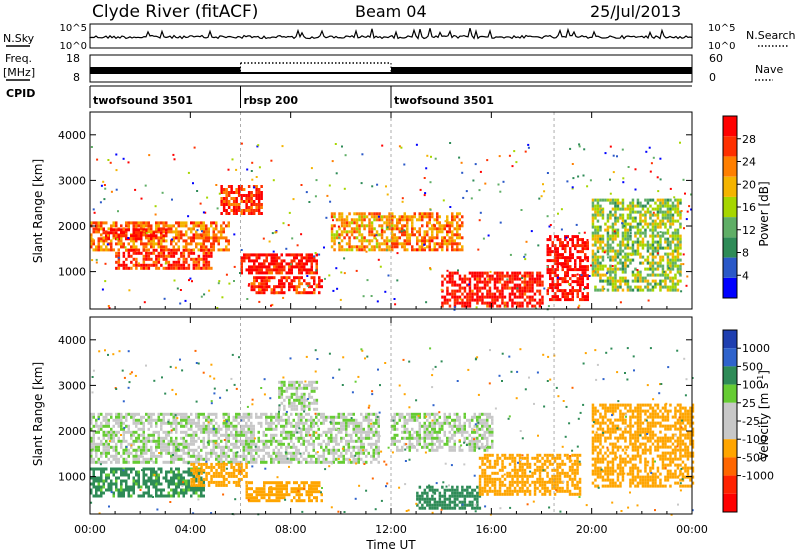 This screenshot has width=800, height=554. I want to click on colorbar-tick-label: 20, so click(749, 184).